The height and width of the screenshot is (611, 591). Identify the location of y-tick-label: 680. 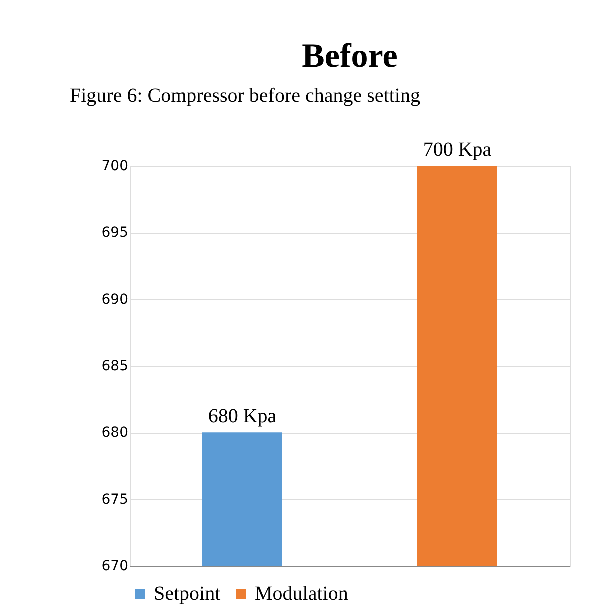
(115, 433).